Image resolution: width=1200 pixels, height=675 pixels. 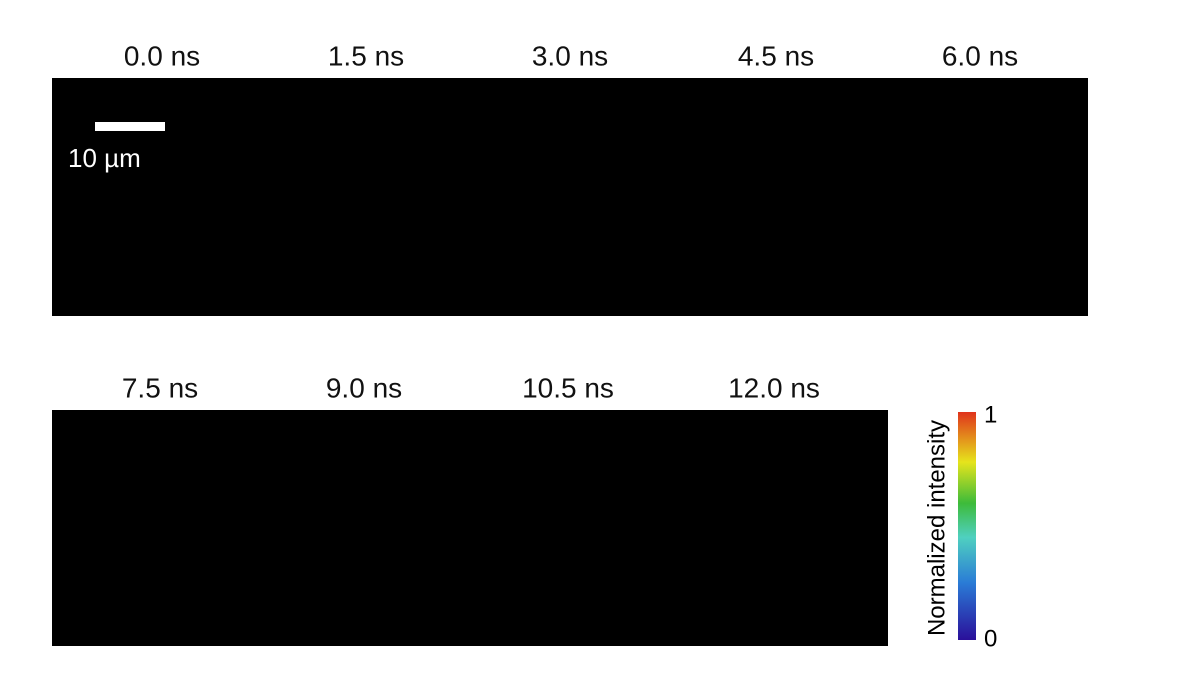 What do you see at coordinates (776, 55) in the screenshot?
I see `frame-label: 4.5 ns` at bounding box center [776, 55].